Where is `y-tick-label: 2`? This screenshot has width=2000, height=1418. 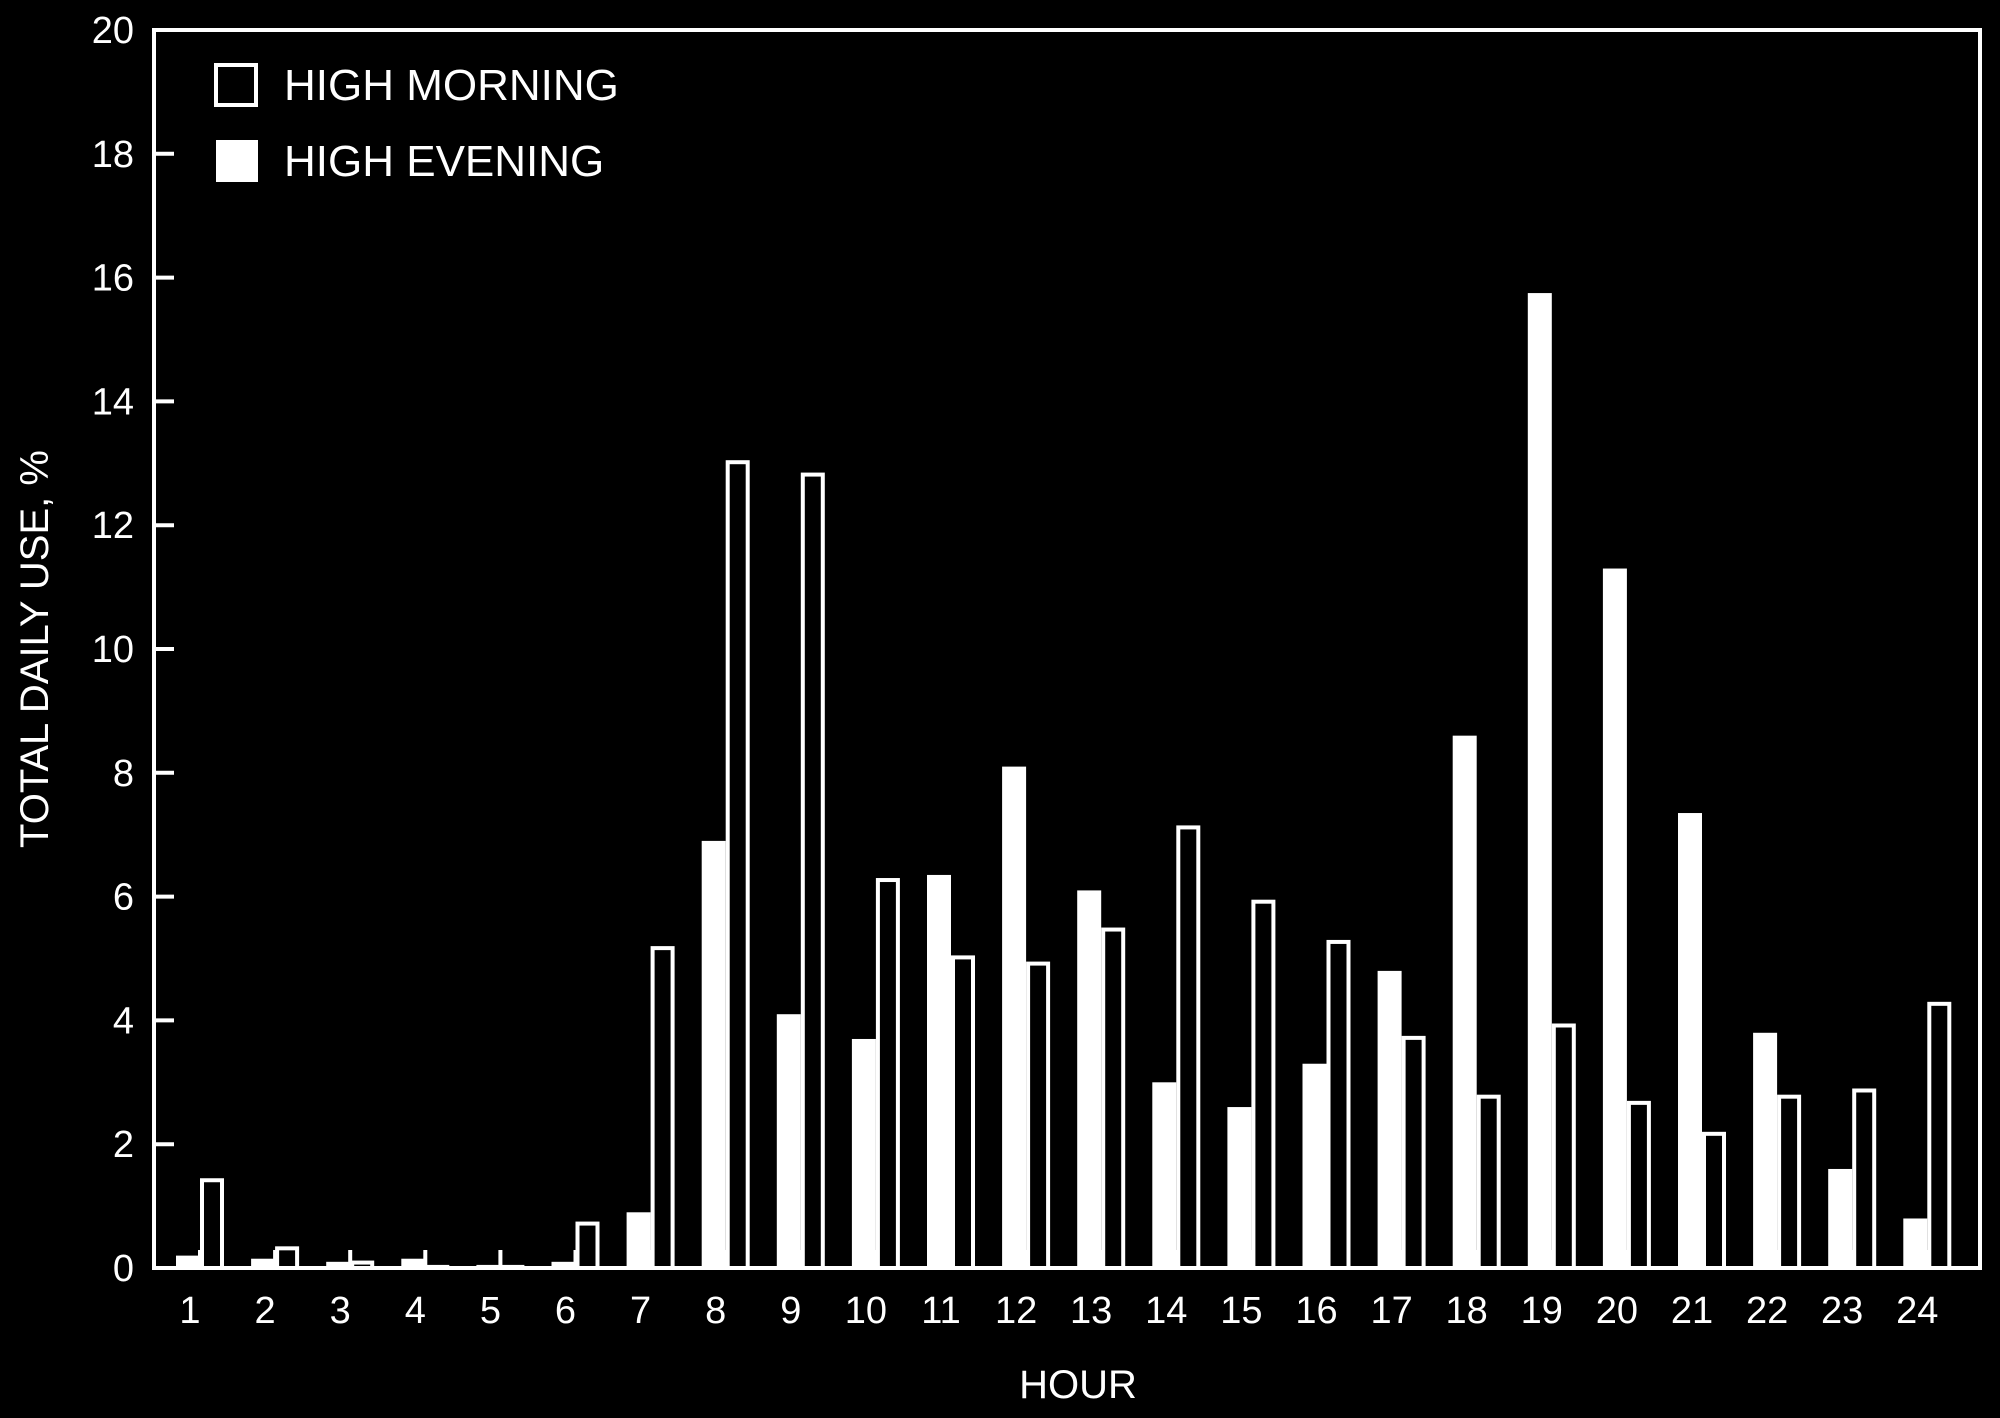 y-tick-label: 2 is located at coordinates (123, 1145).